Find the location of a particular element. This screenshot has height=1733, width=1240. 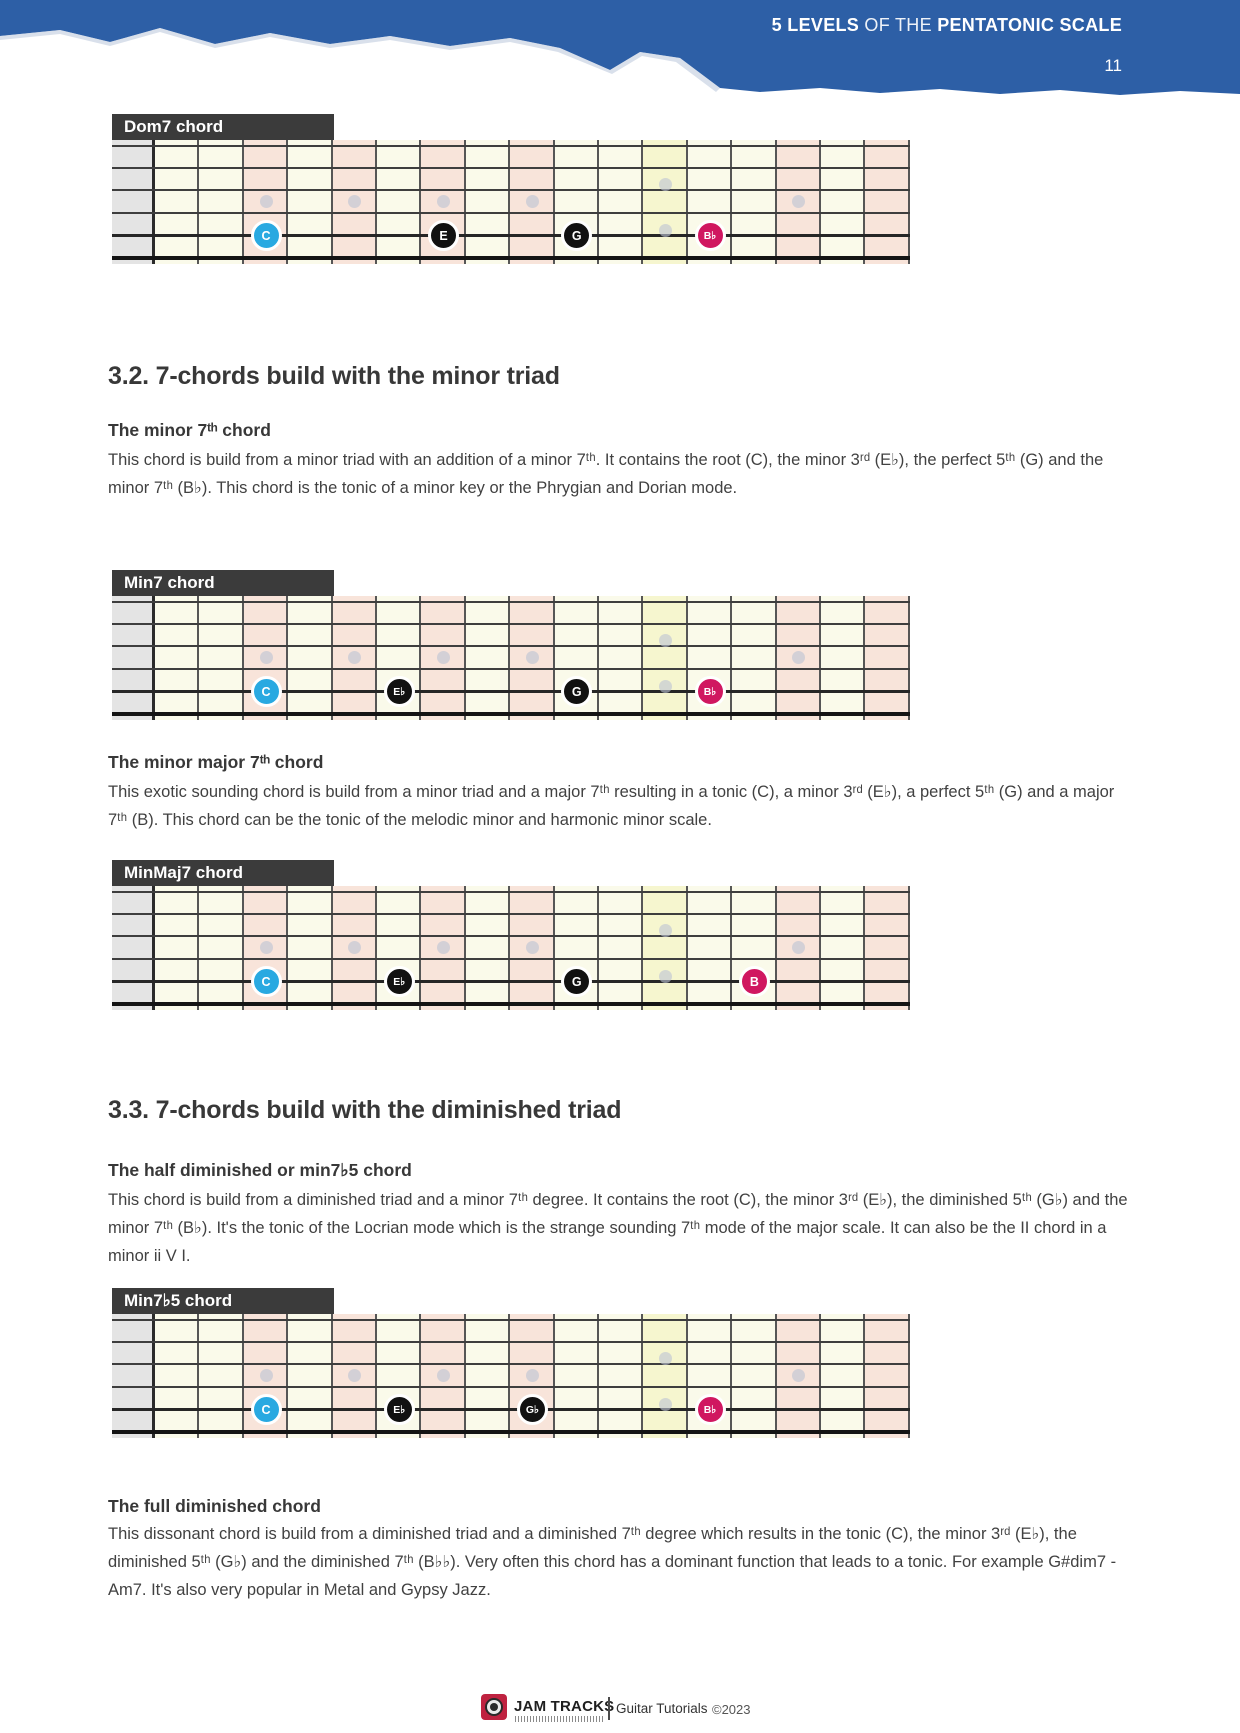

subheading-fulldim: The full diminished chord is located at coordinates (214, 1506).